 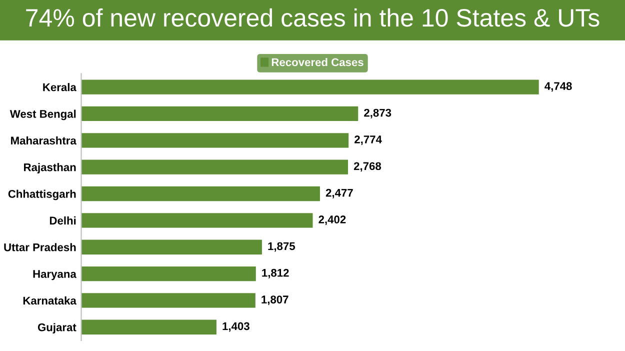 I want to click on data-label: 2,402, so click(x=332, y=221).